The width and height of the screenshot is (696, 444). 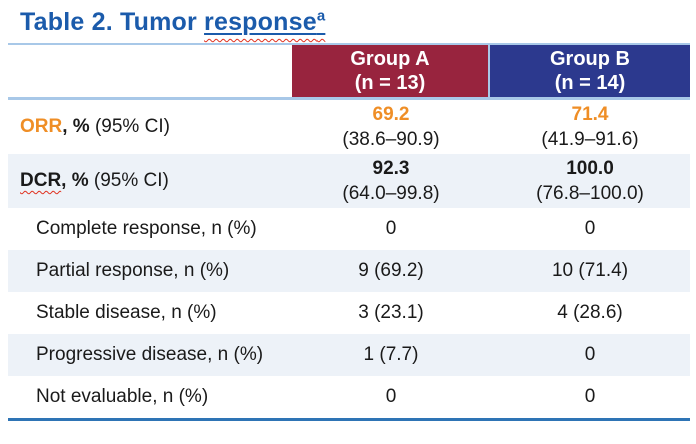 What do you see at coordinates (391, 396) in the screenshot?
I see `not-evaluable-a: 0` at bounding box center [391, 396].